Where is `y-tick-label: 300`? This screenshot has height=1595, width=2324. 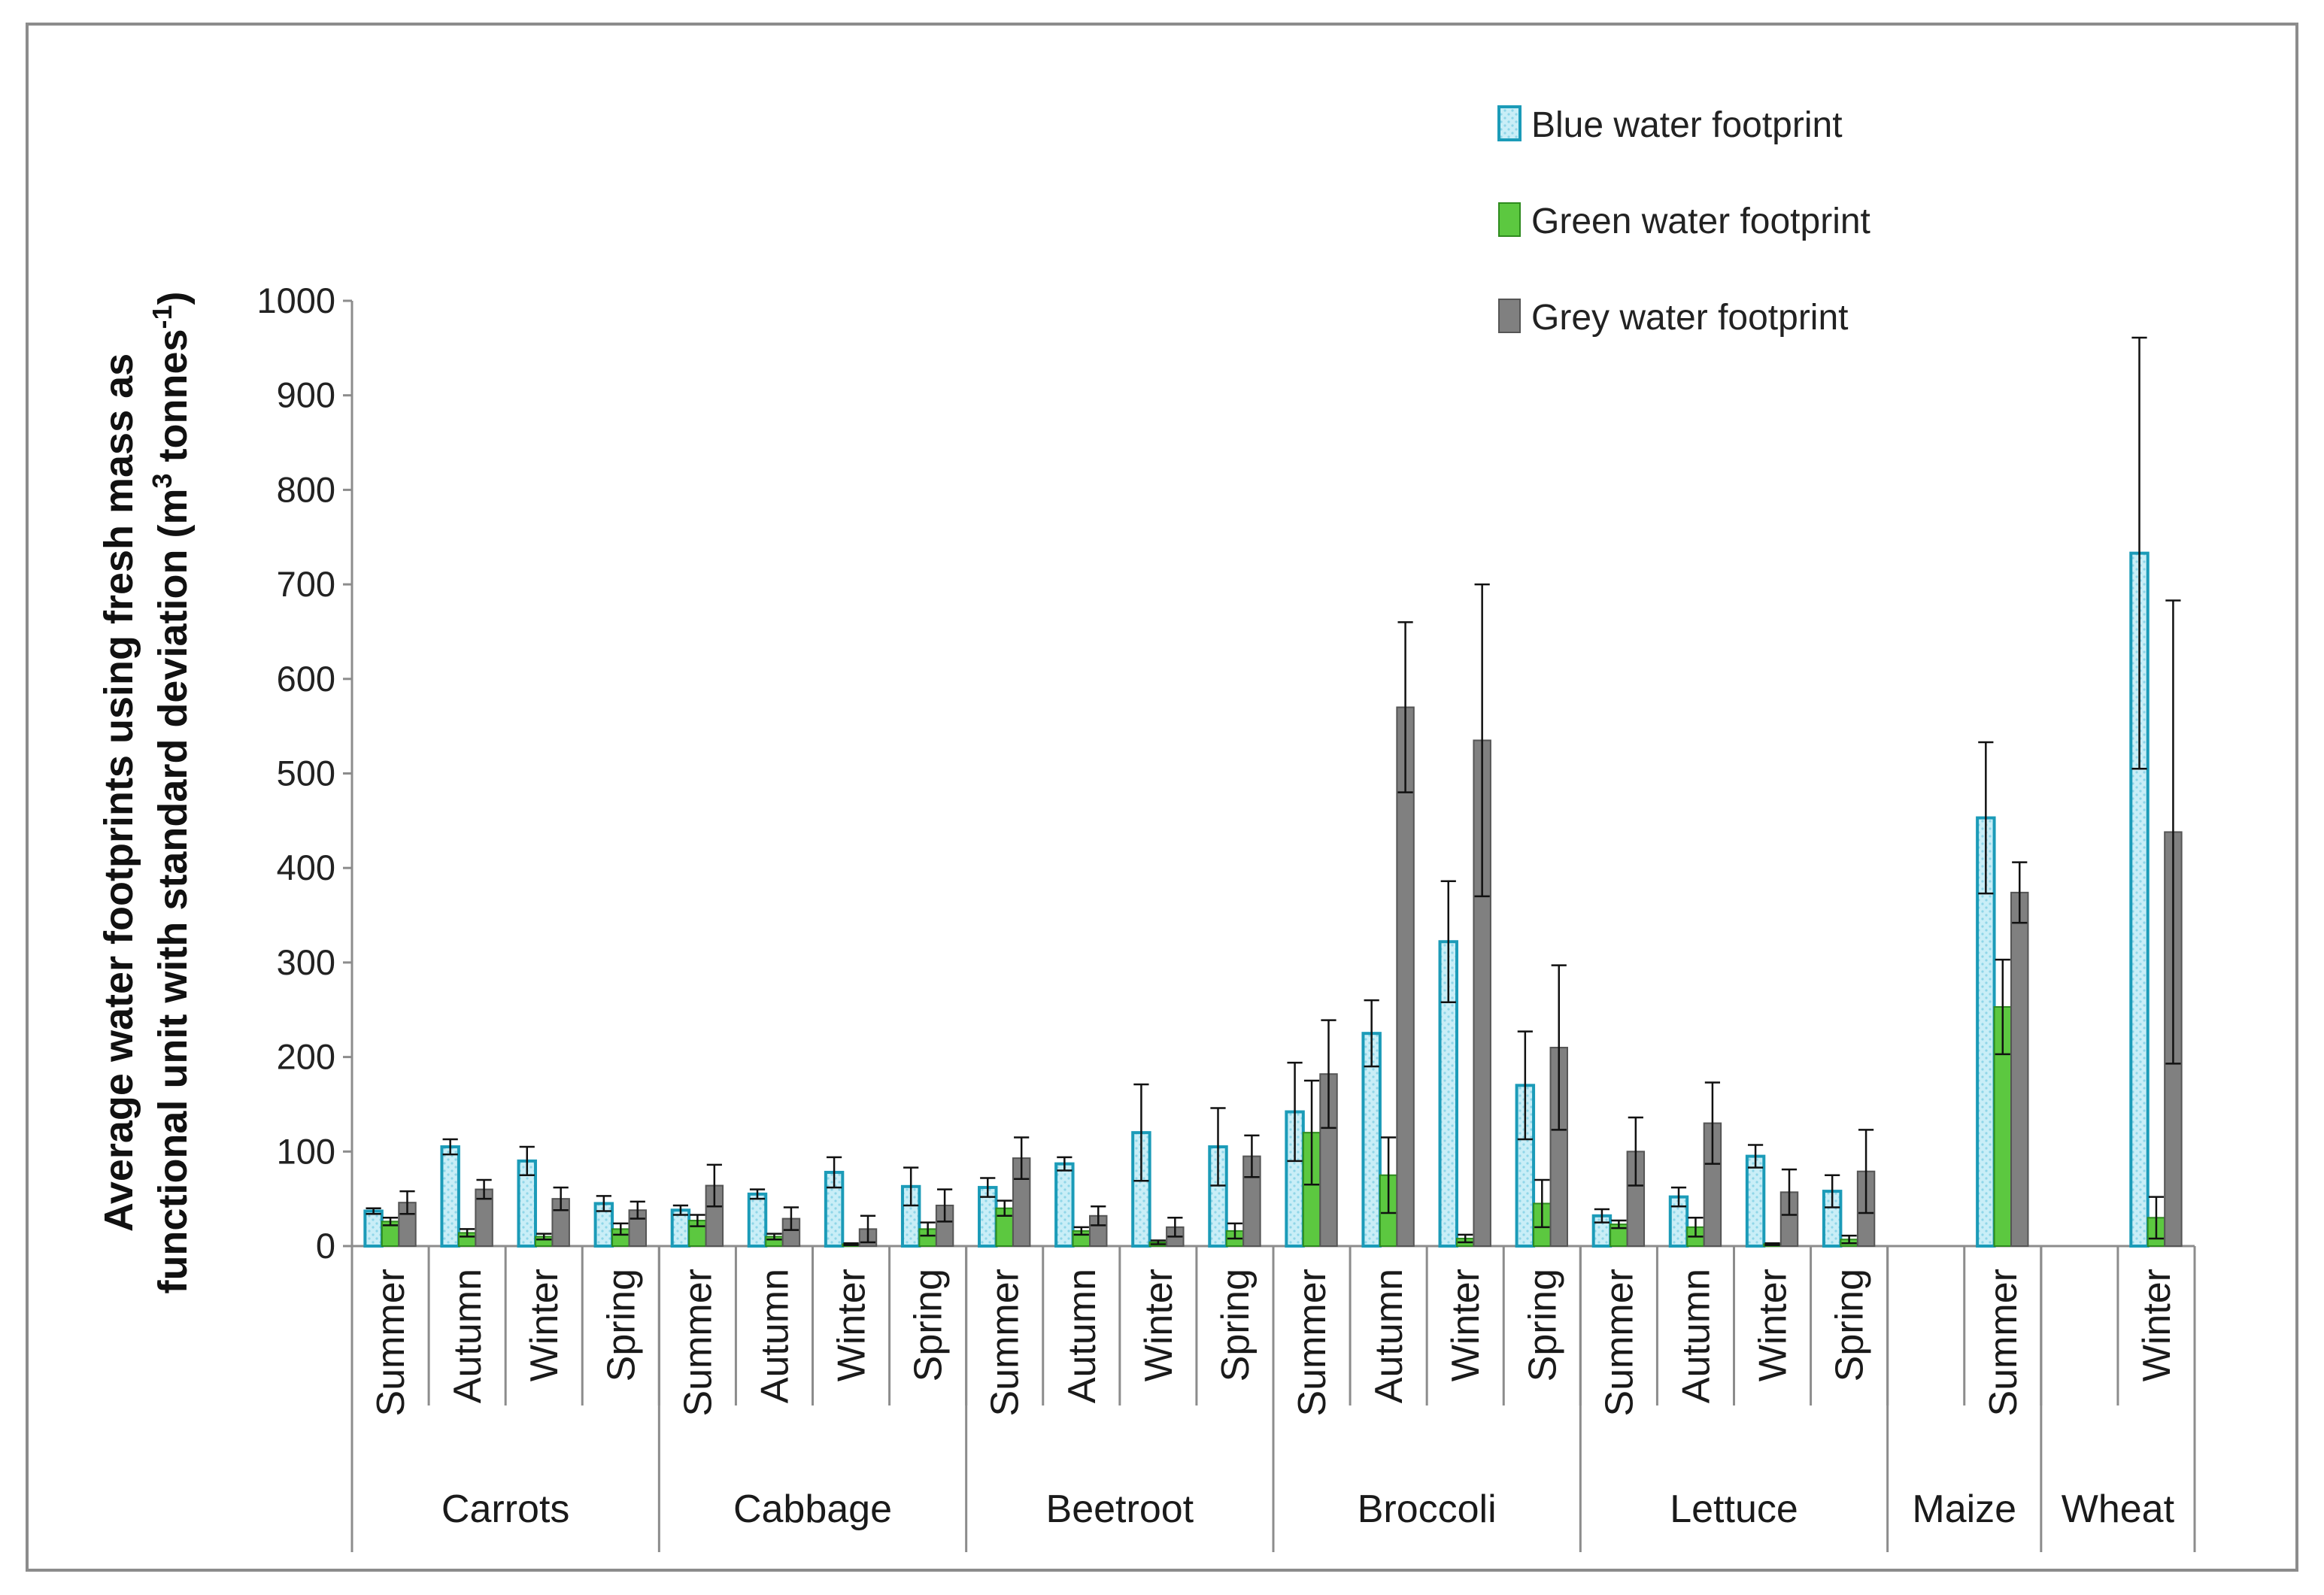
y-tick-label: 300 is located at coordinates (306, 962).